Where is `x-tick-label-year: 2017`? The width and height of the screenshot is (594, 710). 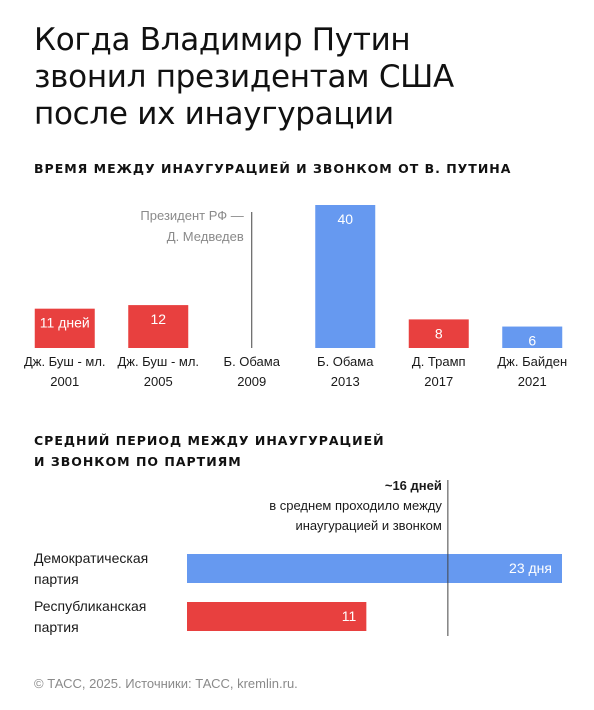 x-tick-label-year: 2017 is located at coordinates (438, 381).